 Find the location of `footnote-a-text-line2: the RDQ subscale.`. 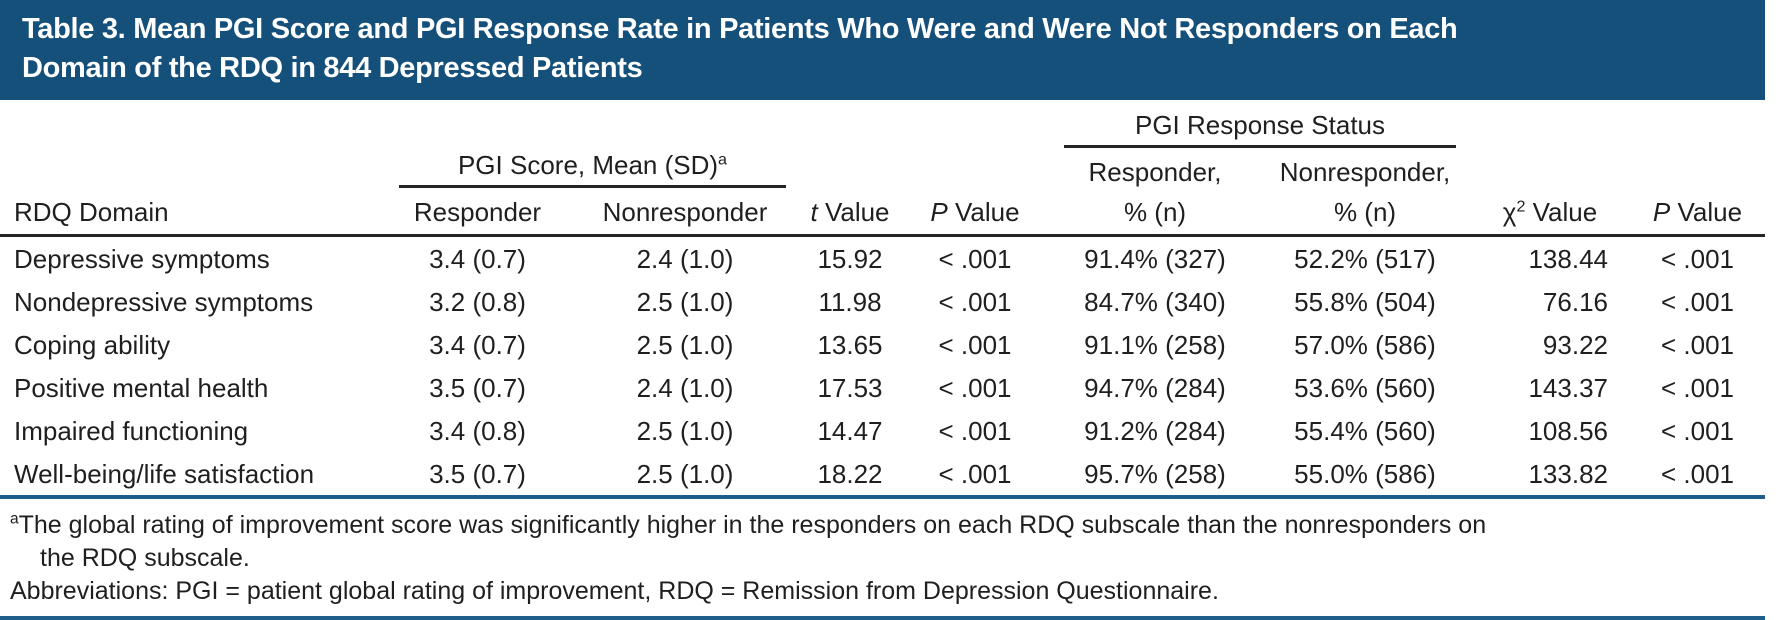

footnote-a-text-line2: the RDQ subscale. is located at coordinates (145, 558).